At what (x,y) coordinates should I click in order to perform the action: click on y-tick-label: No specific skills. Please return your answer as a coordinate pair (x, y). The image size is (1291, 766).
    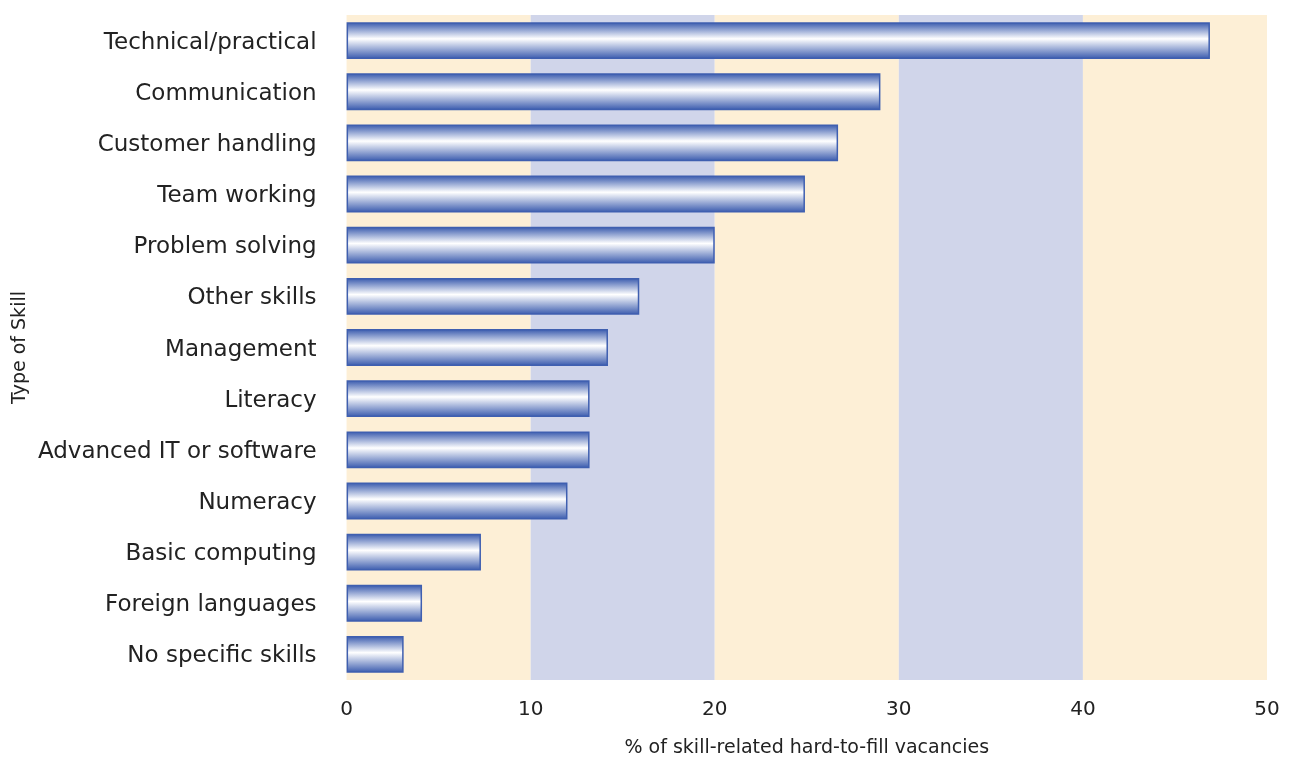
    Looking at the image, I should click on (222, 654).